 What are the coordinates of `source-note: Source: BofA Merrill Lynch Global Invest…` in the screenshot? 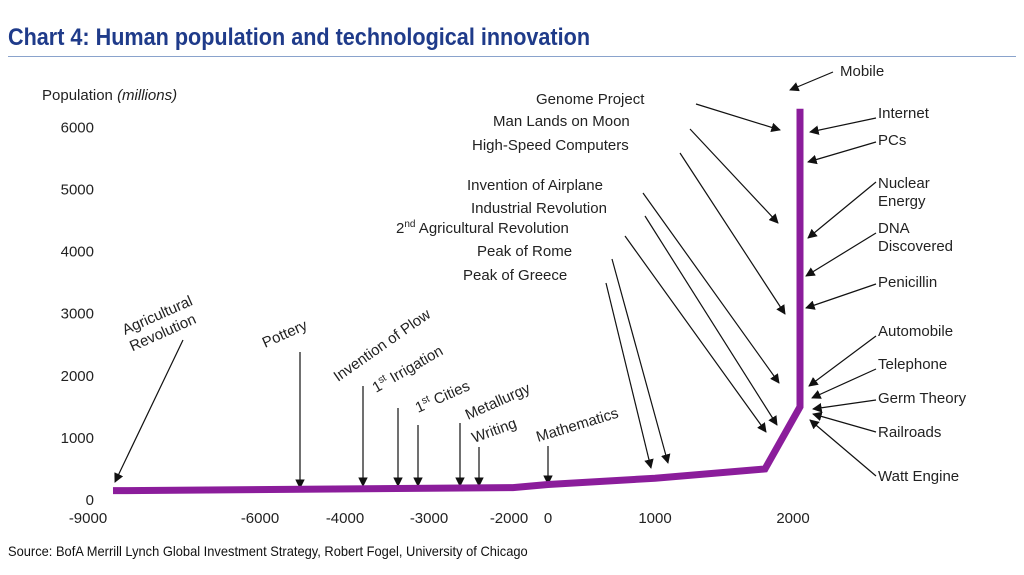 It's located at (268, 551).